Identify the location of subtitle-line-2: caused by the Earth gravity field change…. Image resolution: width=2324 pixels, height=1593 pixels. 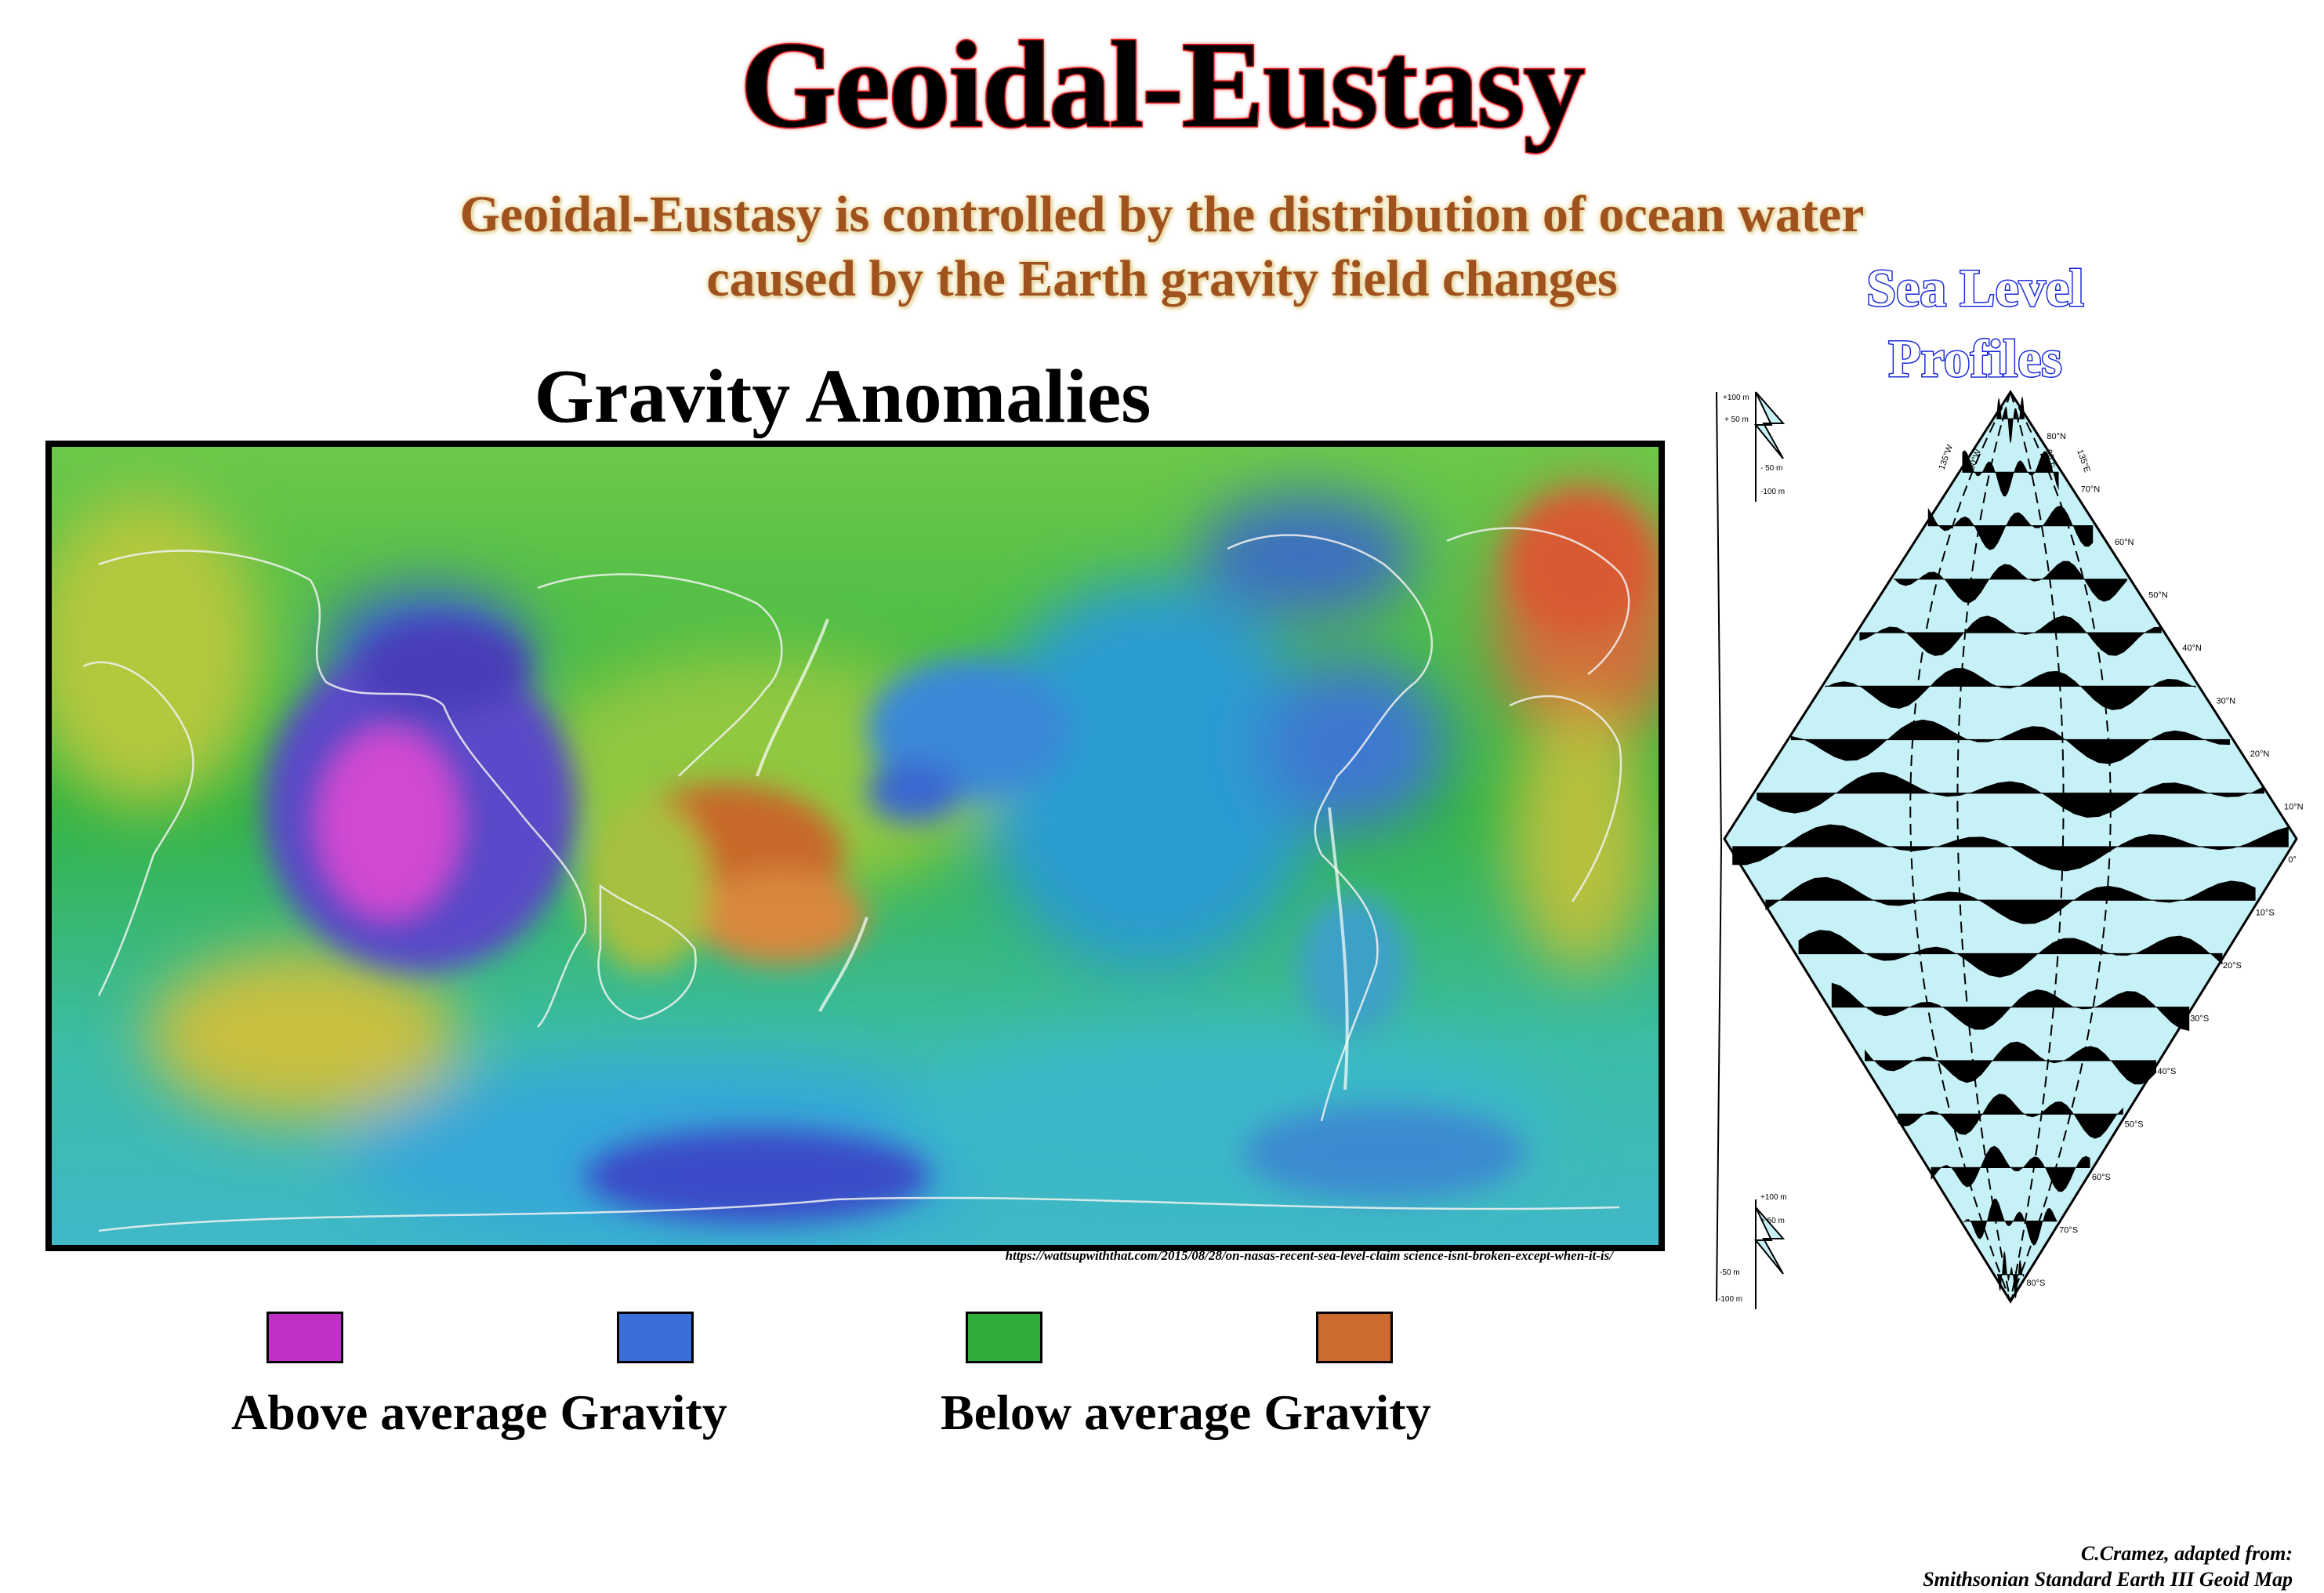
(1162, 278).